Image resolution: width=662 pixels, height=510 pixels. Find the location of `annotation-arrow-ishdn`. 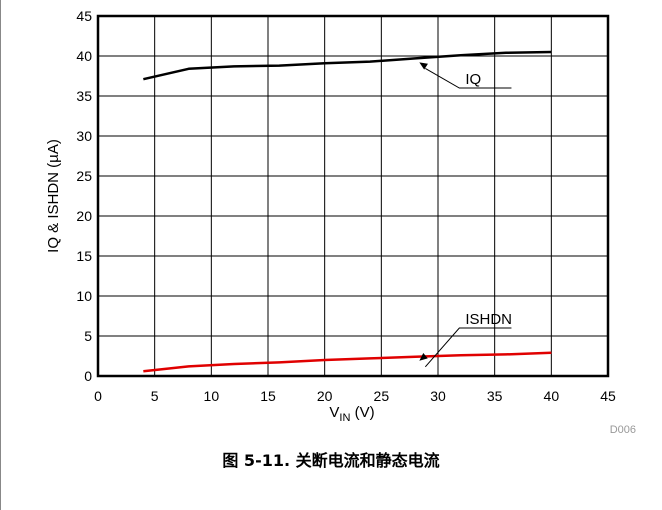

annotation-arrow-ishdn is located at coordinates (423, 357).